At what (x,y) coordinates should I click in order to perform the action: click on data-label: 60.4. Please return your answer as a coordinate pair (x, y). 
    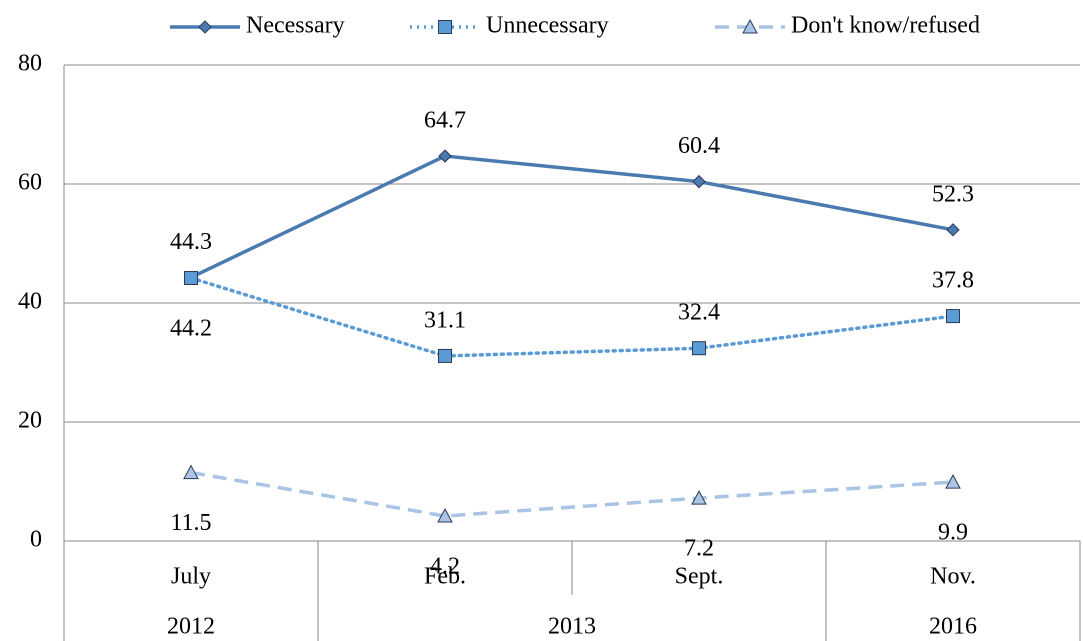
    Looking at the image, I should click on (699, 146).